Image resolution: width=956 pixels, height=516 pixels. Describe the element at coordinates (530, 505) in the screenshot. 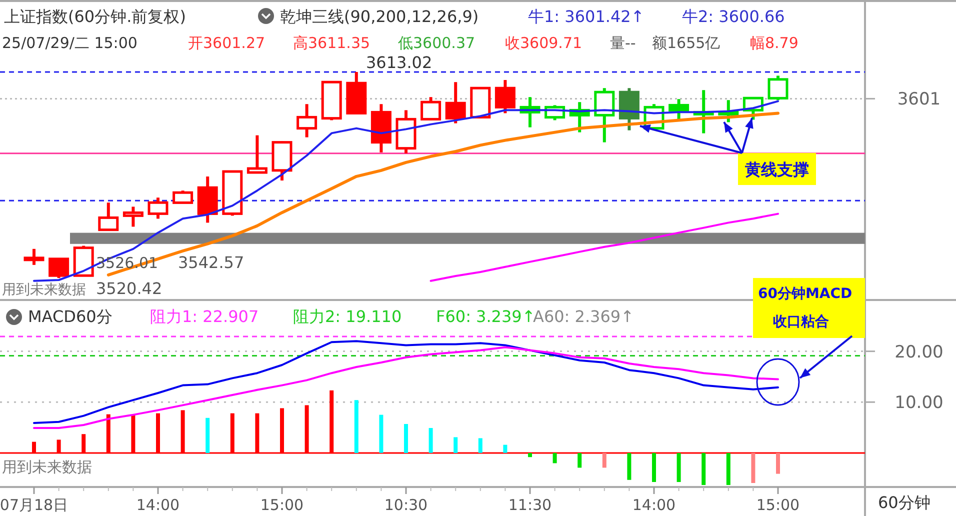

I see `x-tick-label: 11:30` at that location.